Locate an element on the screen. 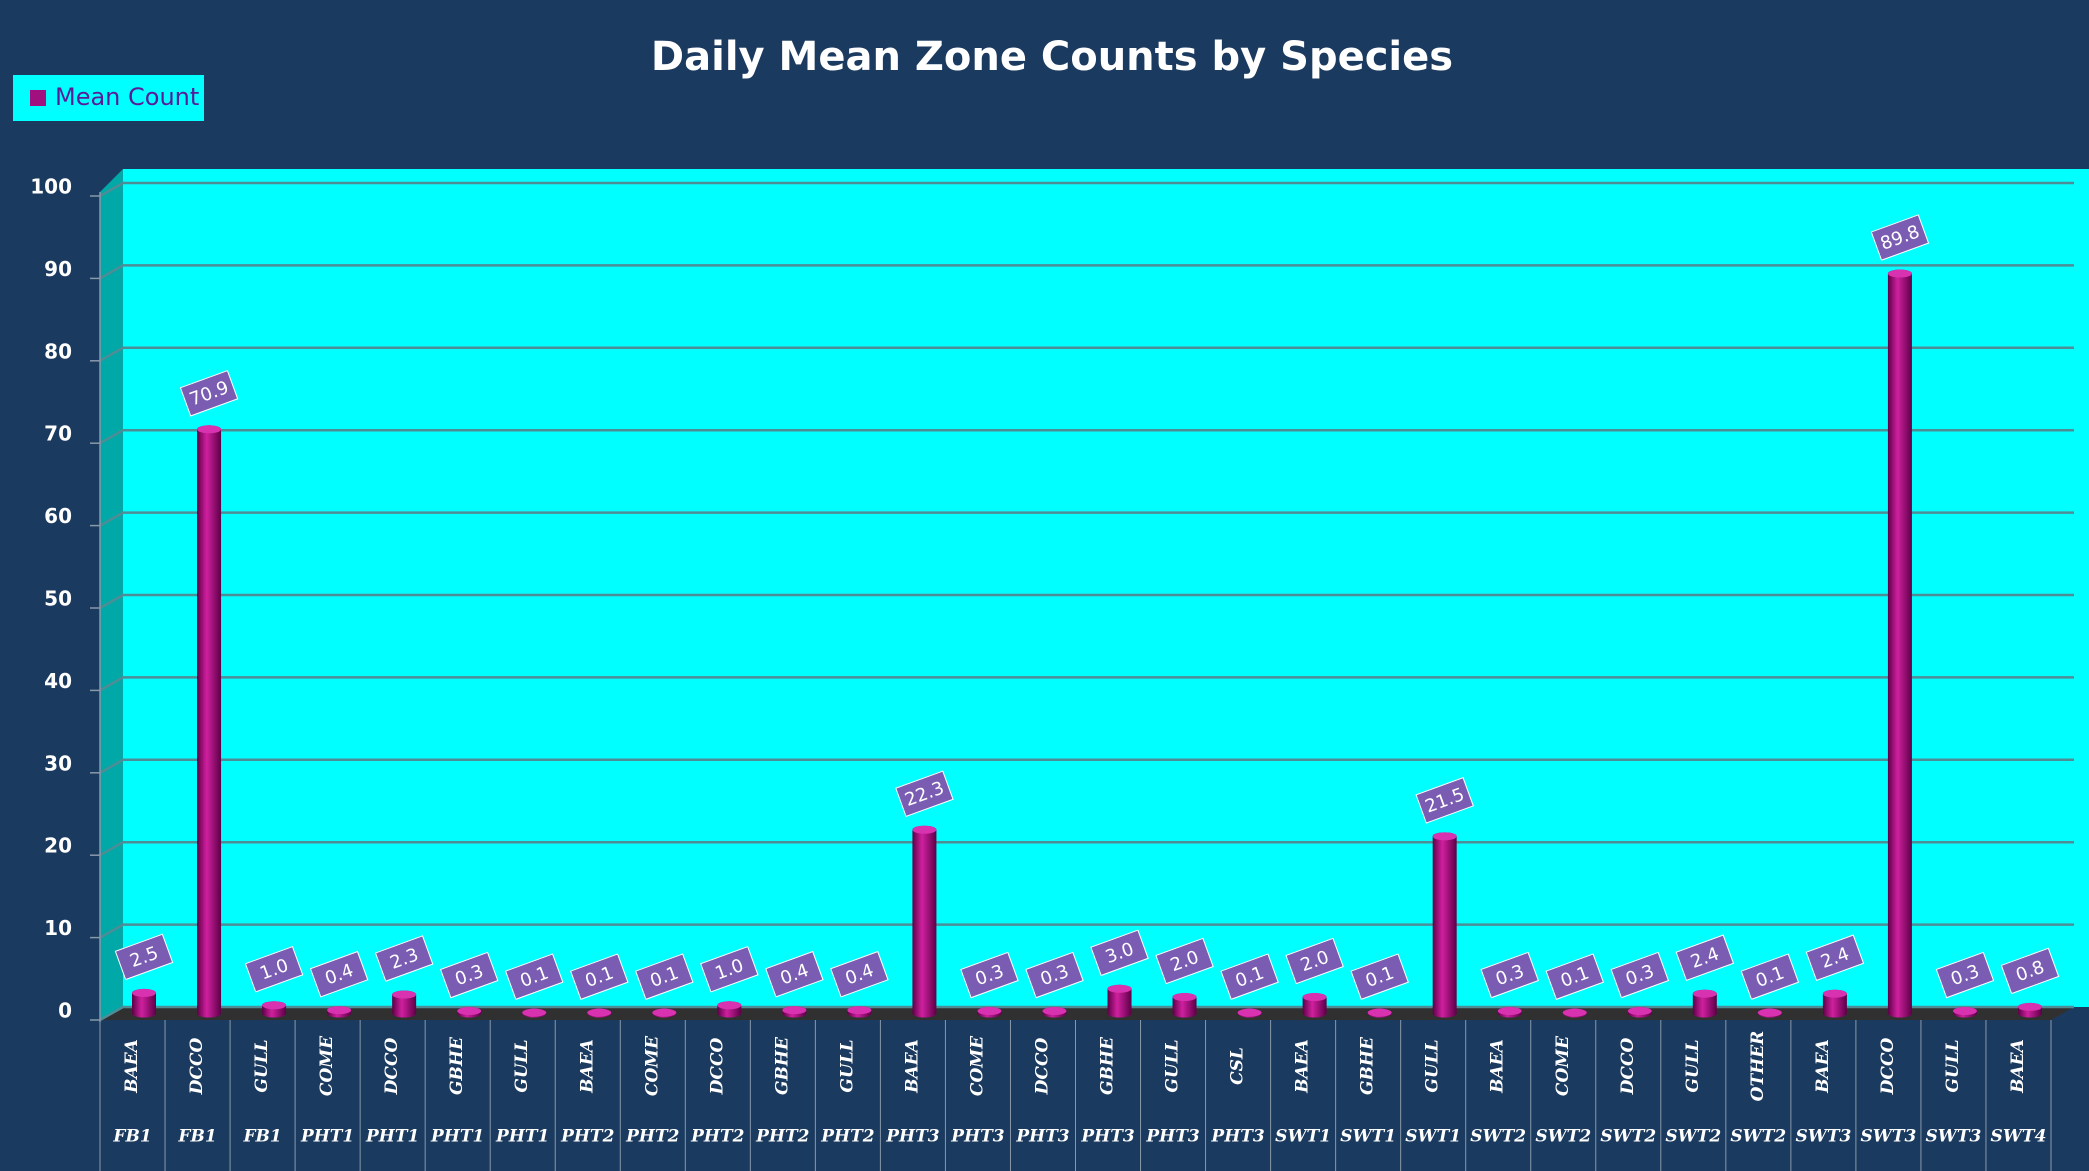  value-label: 21.5 is located at coordinates (1444, 800).